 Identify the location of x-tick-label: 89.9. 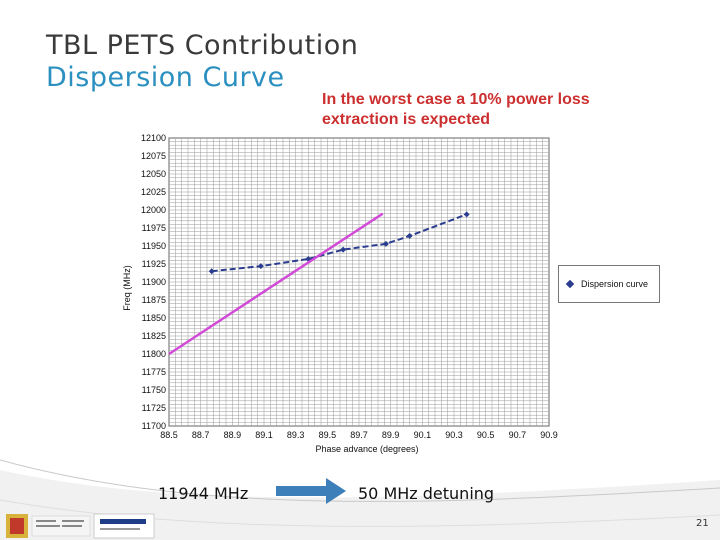
(391, 435).